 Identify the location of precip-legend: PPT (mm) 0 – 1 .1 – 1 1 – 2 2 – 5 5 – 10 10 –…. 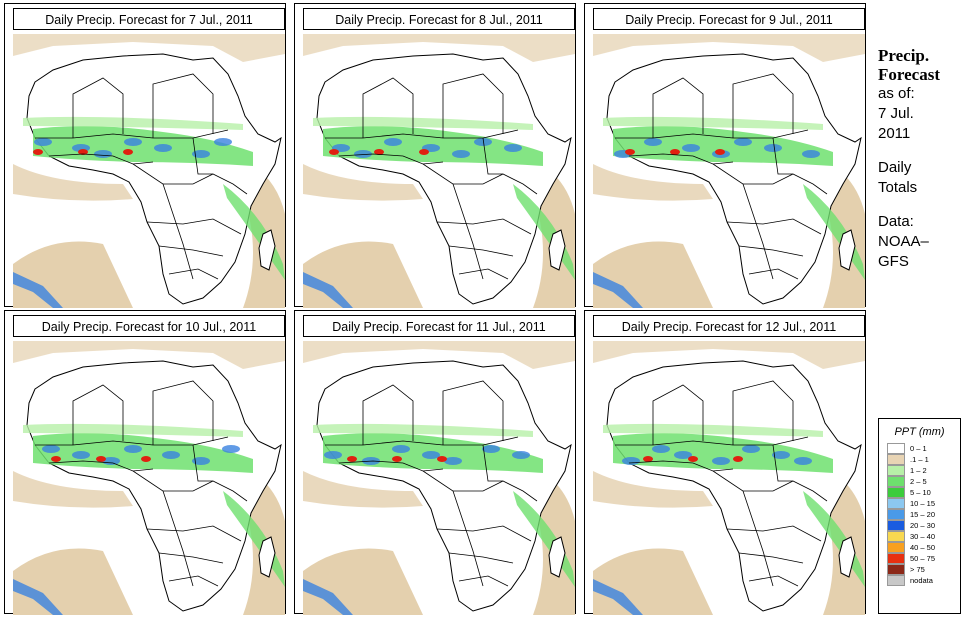
(919, 516).